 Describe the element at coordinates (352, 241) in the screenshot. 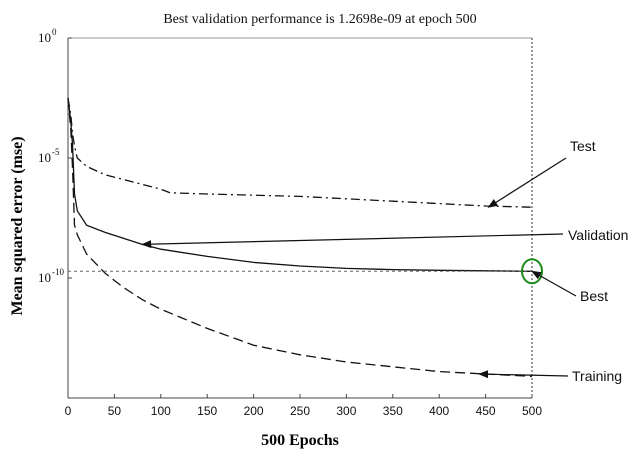

I see `annotation-arrow-validation` at that location.